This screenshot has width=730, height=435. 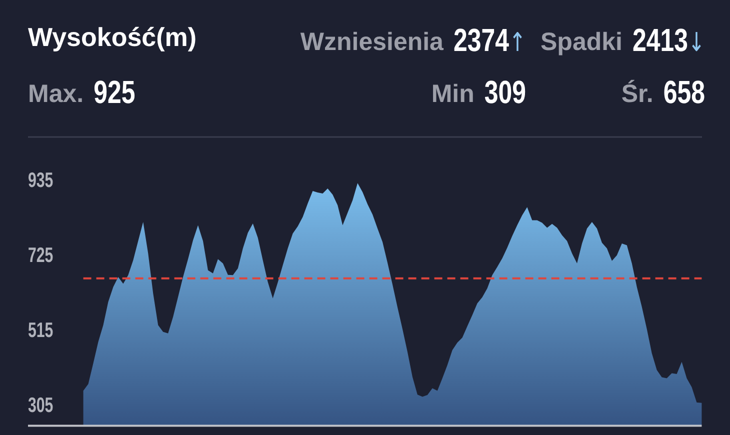 I want to click on text: Śr. 658, so click(x=663, y=93).